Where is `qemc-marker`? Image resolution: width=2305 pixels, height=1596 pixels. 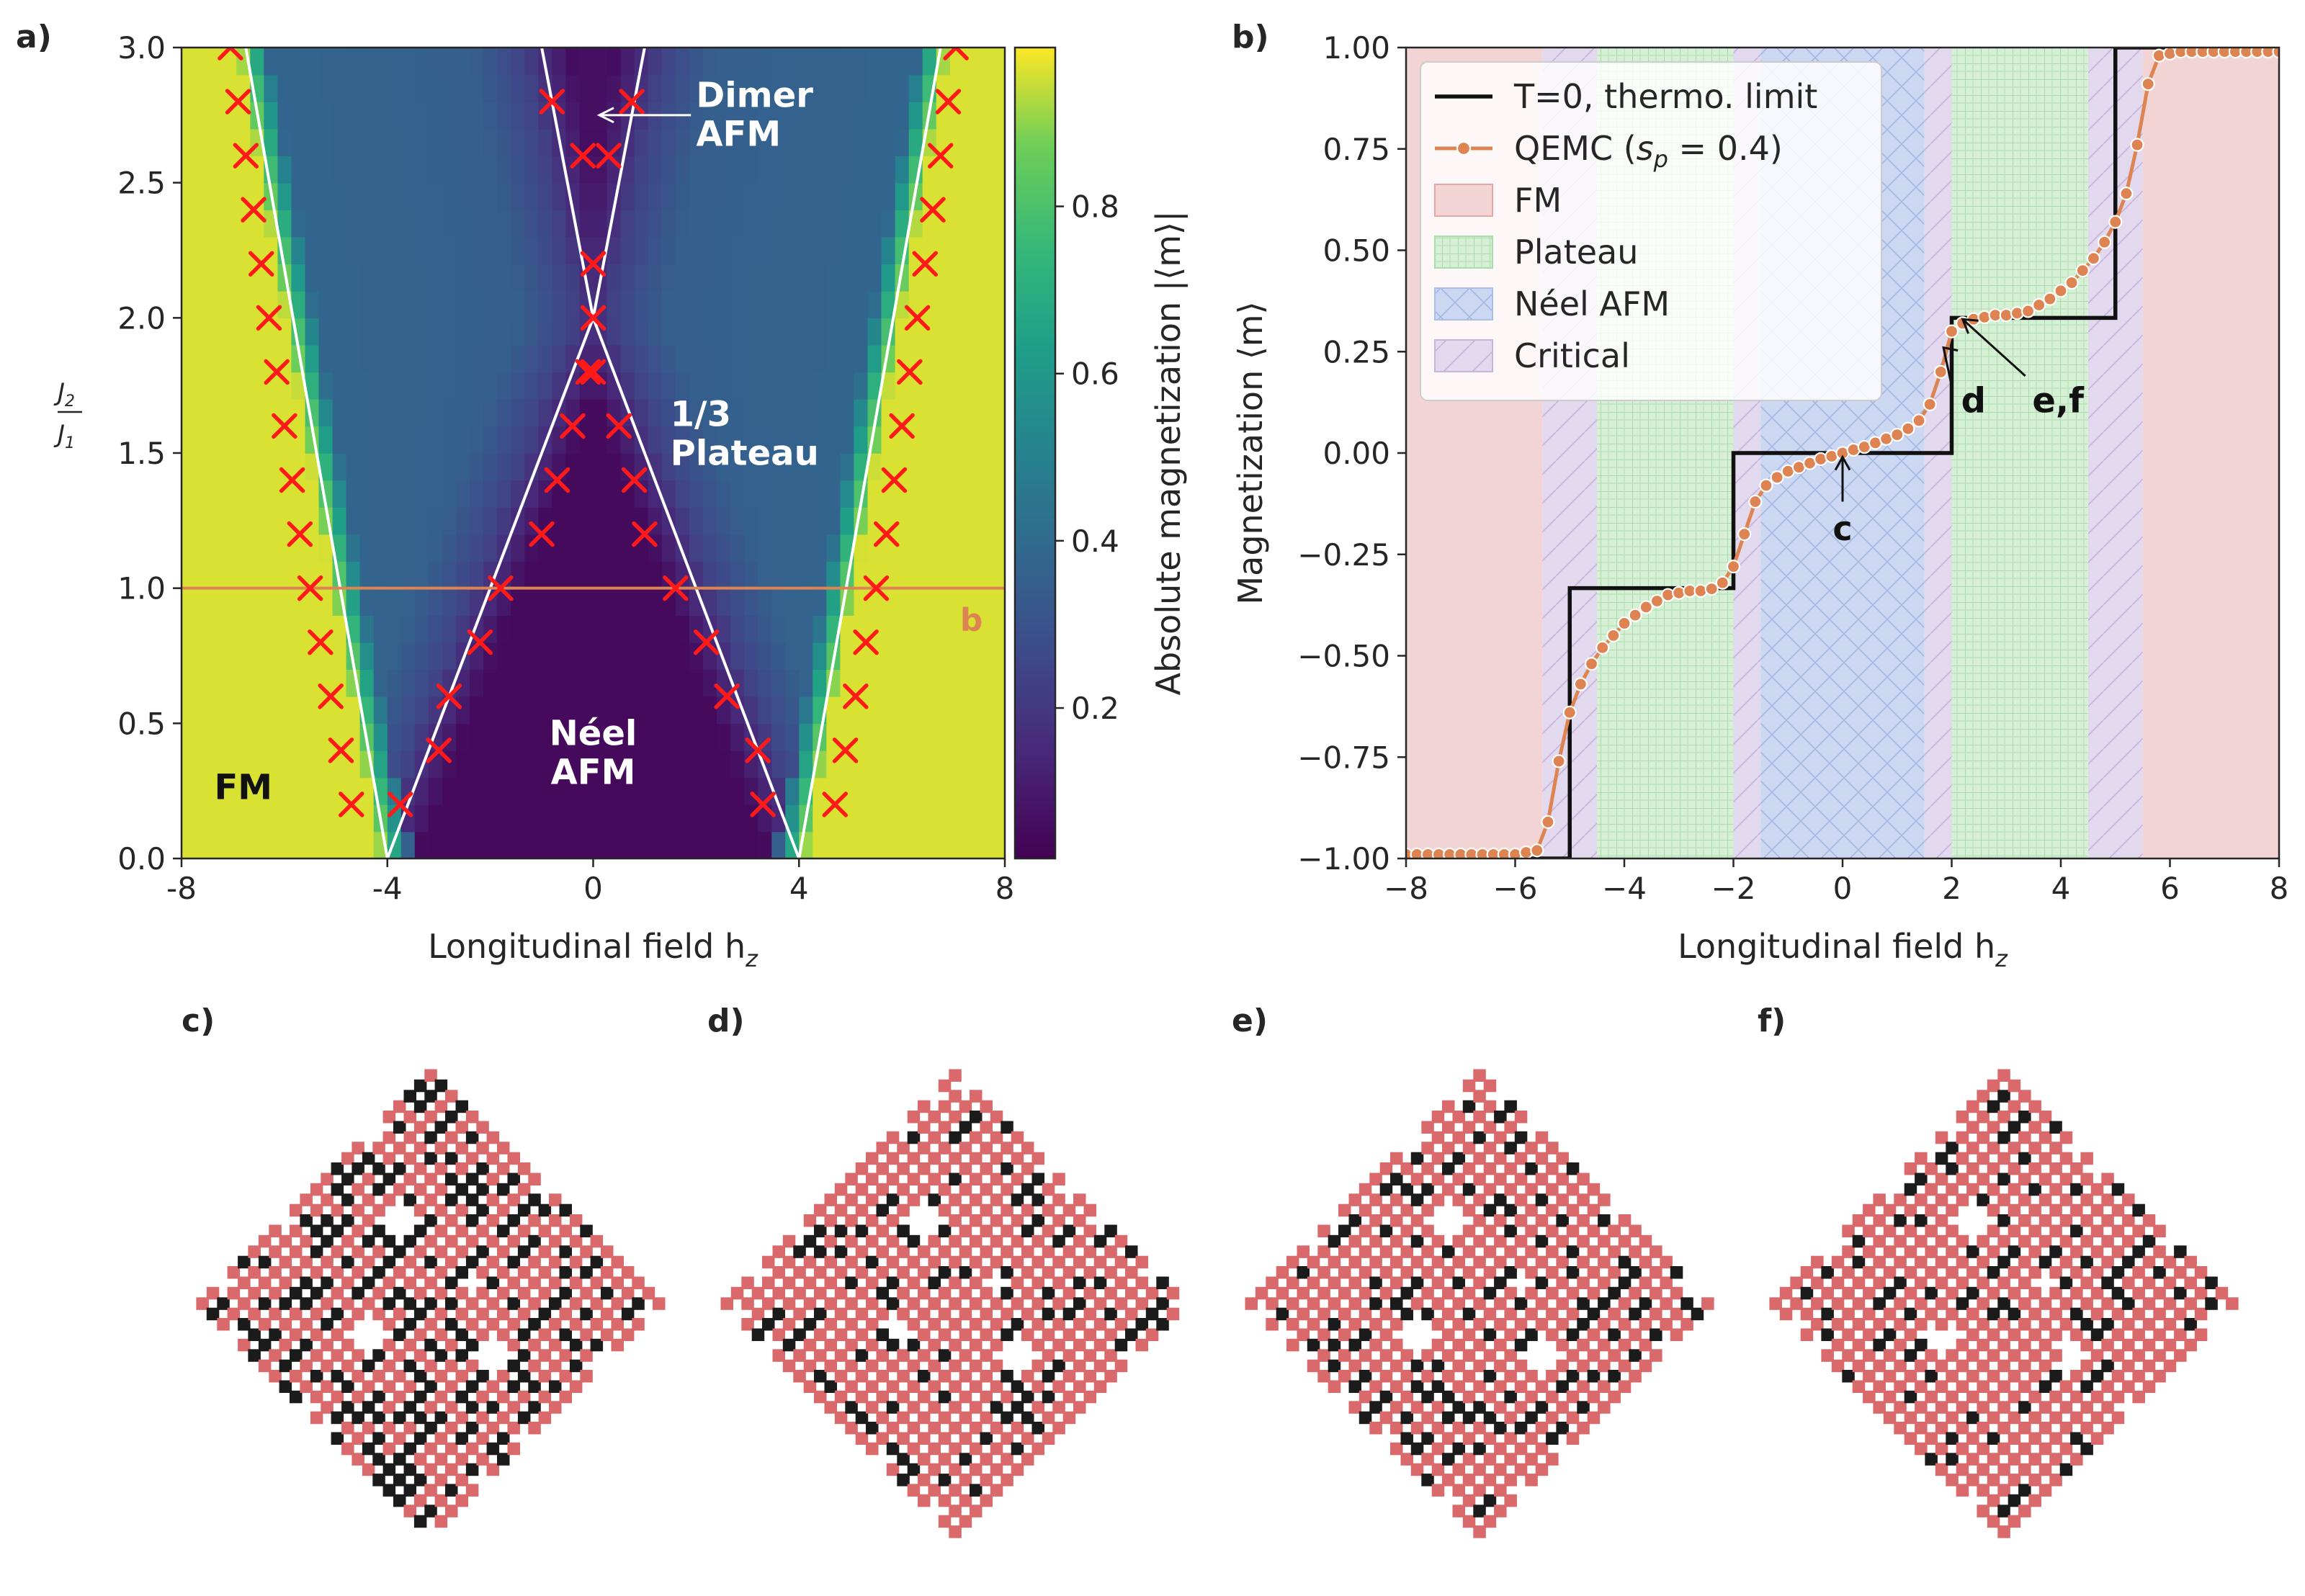 qemc-marker is located at coordinates (480, 642).